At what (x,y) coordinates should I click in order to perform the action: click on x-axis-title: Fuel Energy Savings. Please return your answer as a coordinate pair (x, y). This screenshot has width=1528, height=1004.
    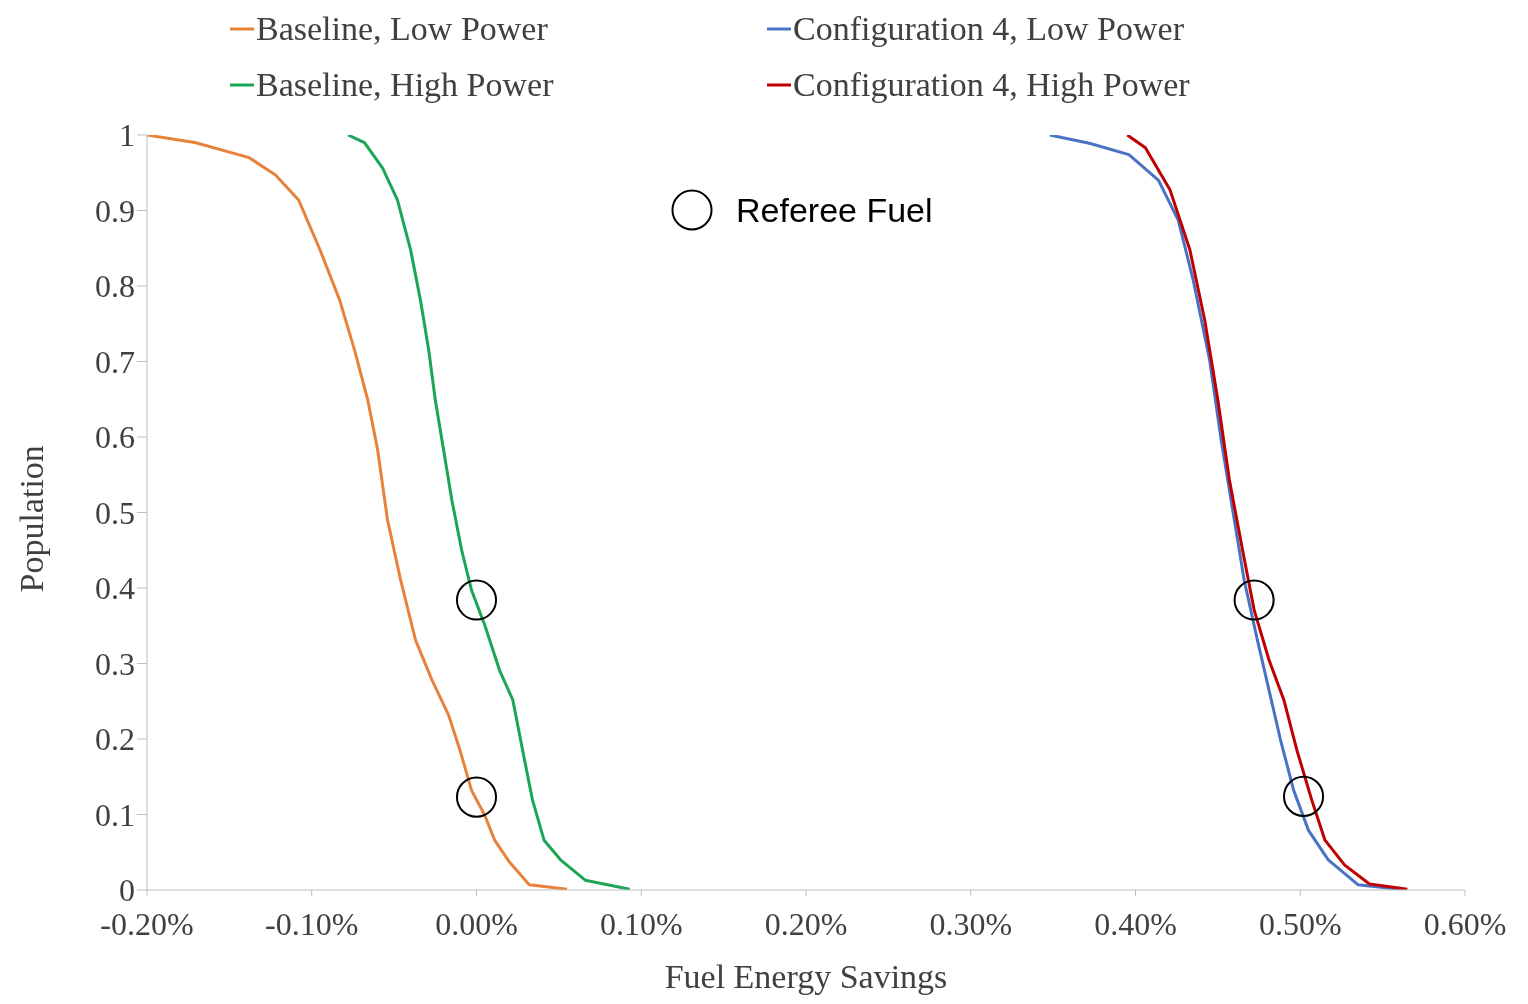
    Looking at the image, I should click on (806, 976).